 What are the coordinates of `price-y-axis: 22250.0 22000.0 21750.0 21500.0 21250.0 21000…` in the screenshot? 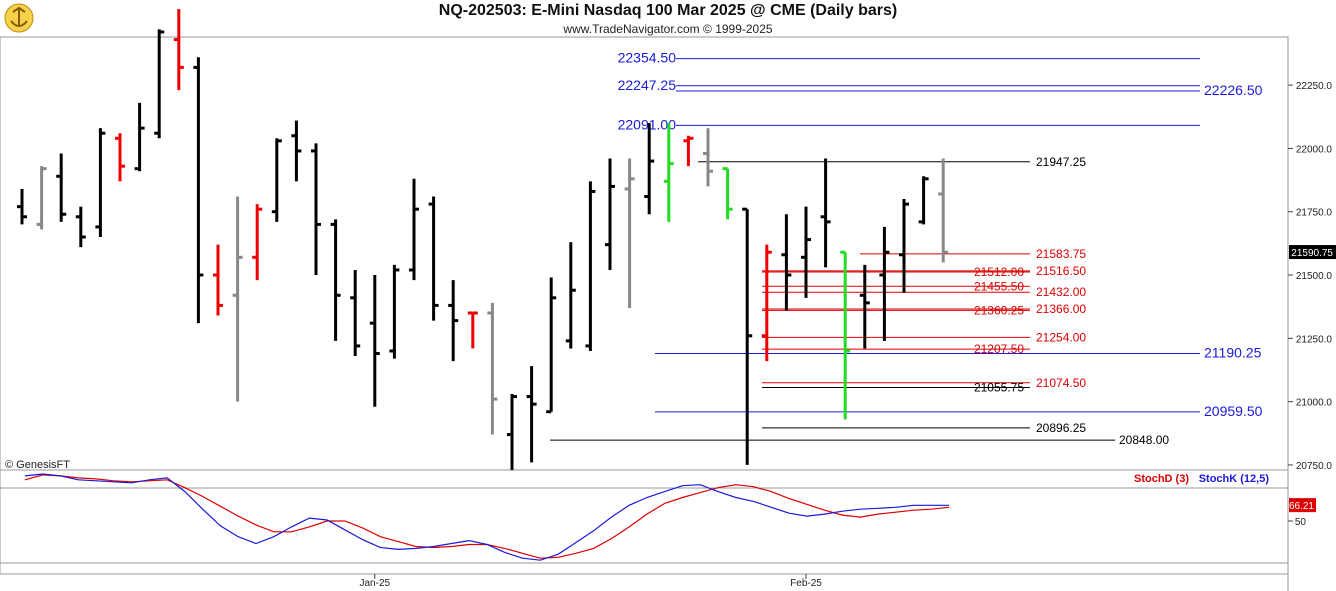 It's located at (1312, 276).